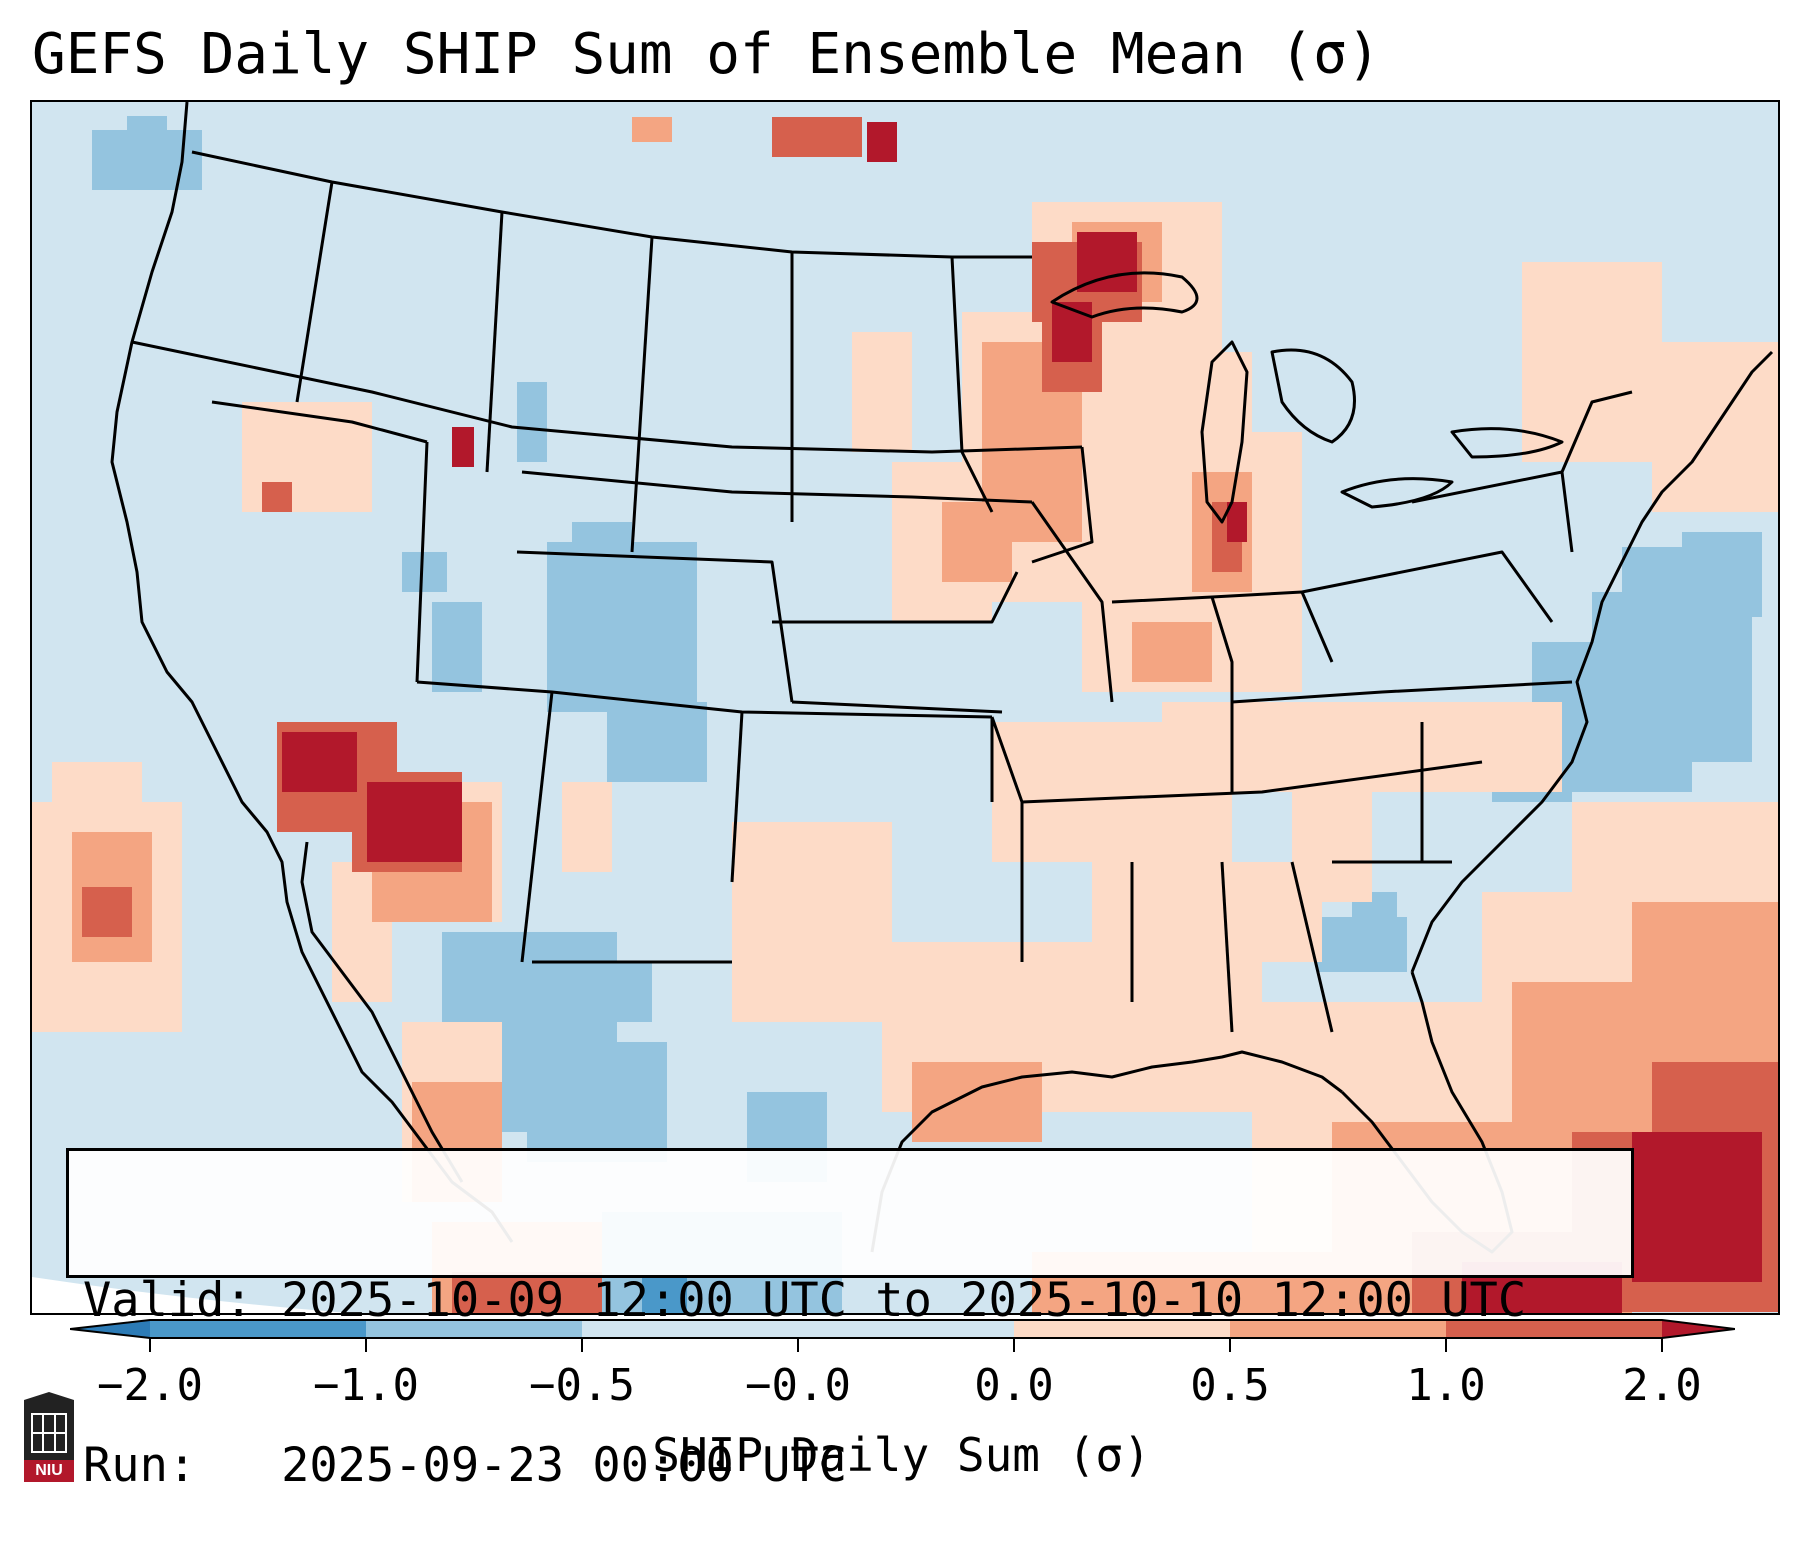 The height and width of the screenshot is (1548, 1803). What do you see at coordinates (465, 1465) in the screenshot?
I see `run-time-text: Run: 2025-09-23 00:00 UTC` at bounding box center [465, 1465].